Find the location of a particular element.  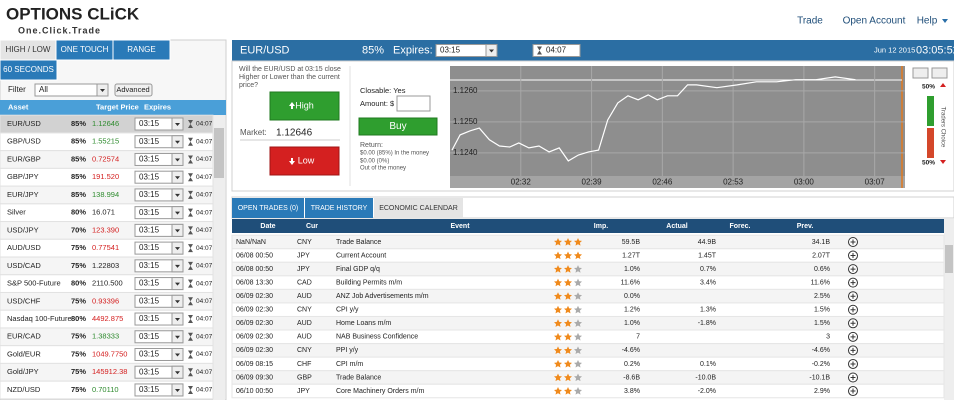

bottom-tab-label: ECONOMIC CALENDAR is located at coordinates (418, 208).